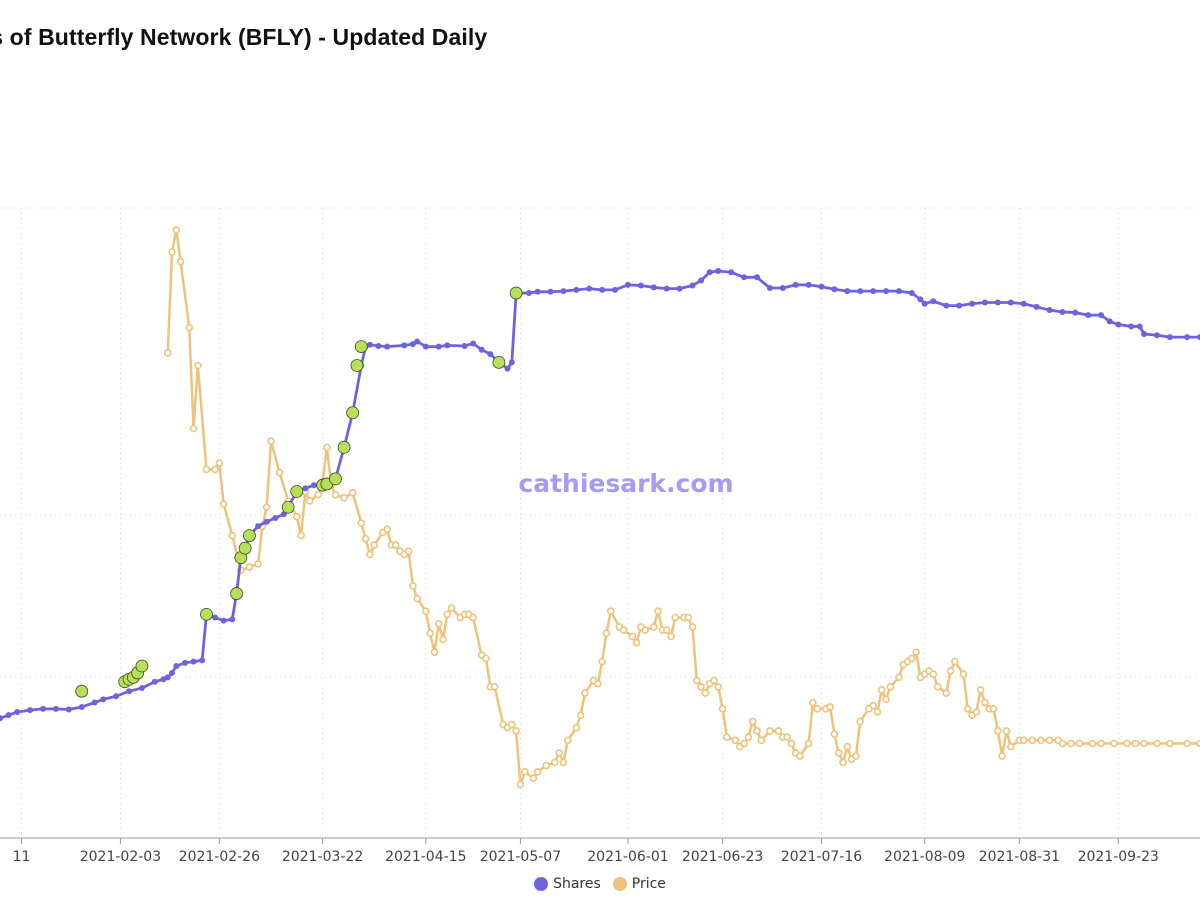 Image resolution: width=1200 pixels, height=900 pixels. What do you see at coordinates (639, 884) in the screenshot?
I see `legend-item-price: Price` at bounding box center [639, 884].